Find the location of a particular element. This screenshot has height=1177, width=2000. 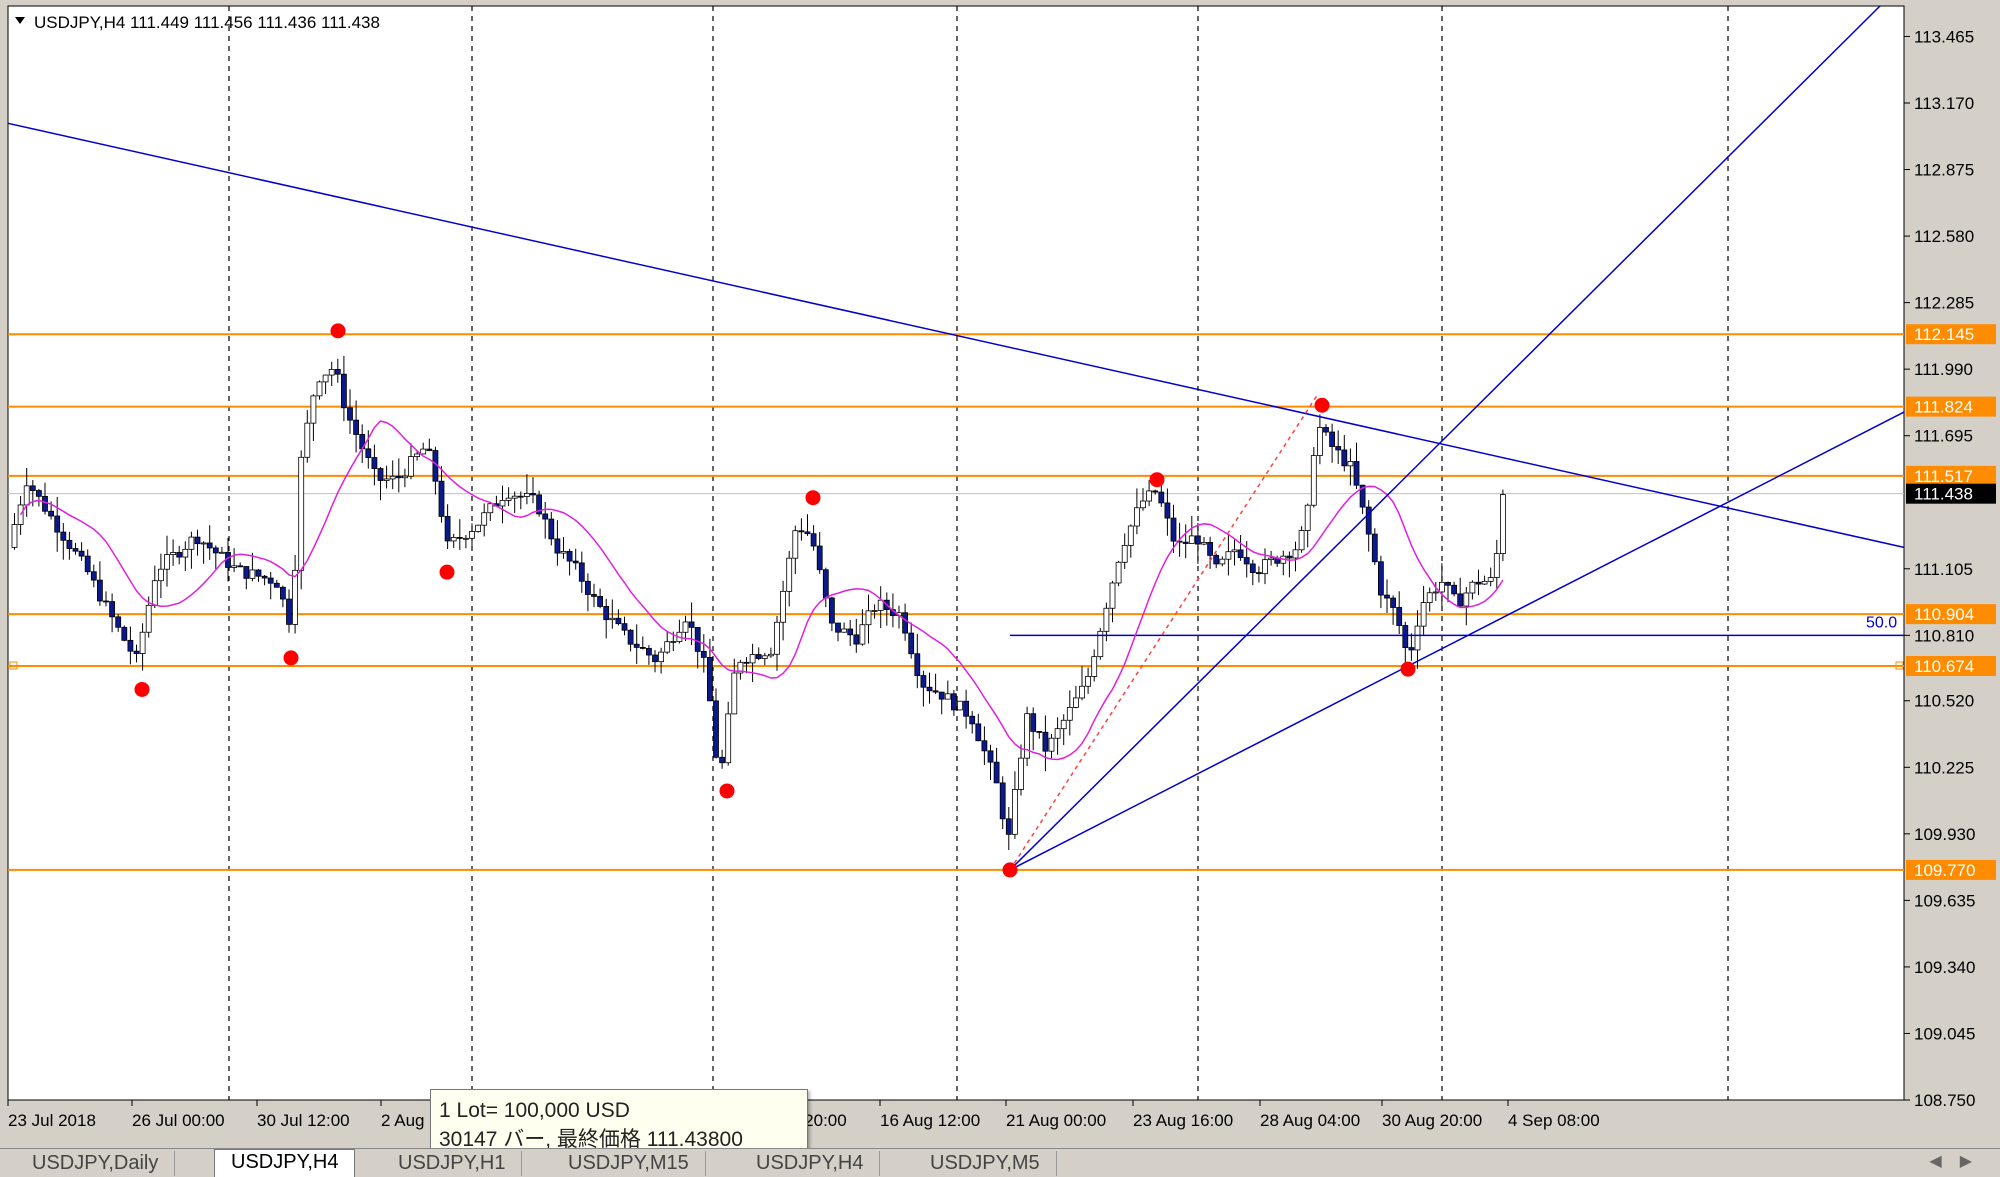

fib-50-label: 50.0 is located at coordinates (1881, 622).